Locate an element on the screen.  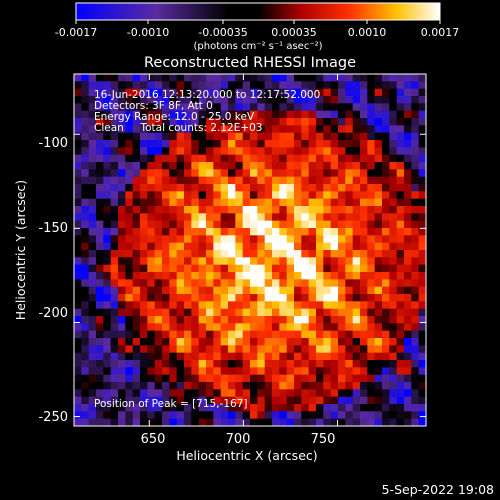
colorbar-tick-2: -0.00035 is located at coordinates (222, 32).